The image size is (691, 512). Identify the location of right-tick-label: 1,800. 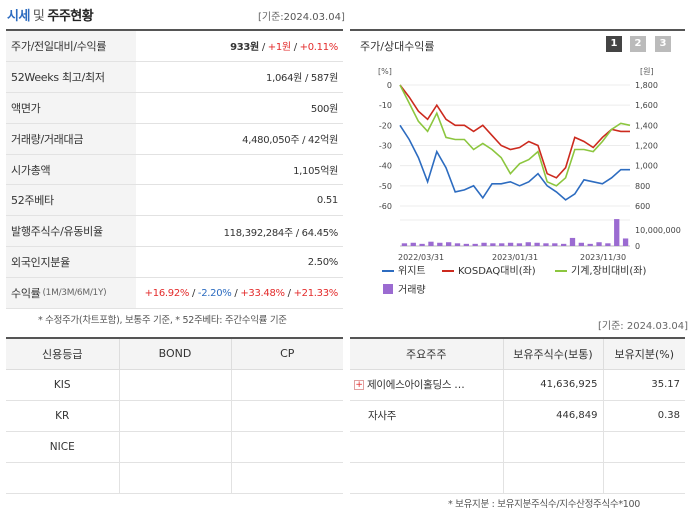
(646, 85).